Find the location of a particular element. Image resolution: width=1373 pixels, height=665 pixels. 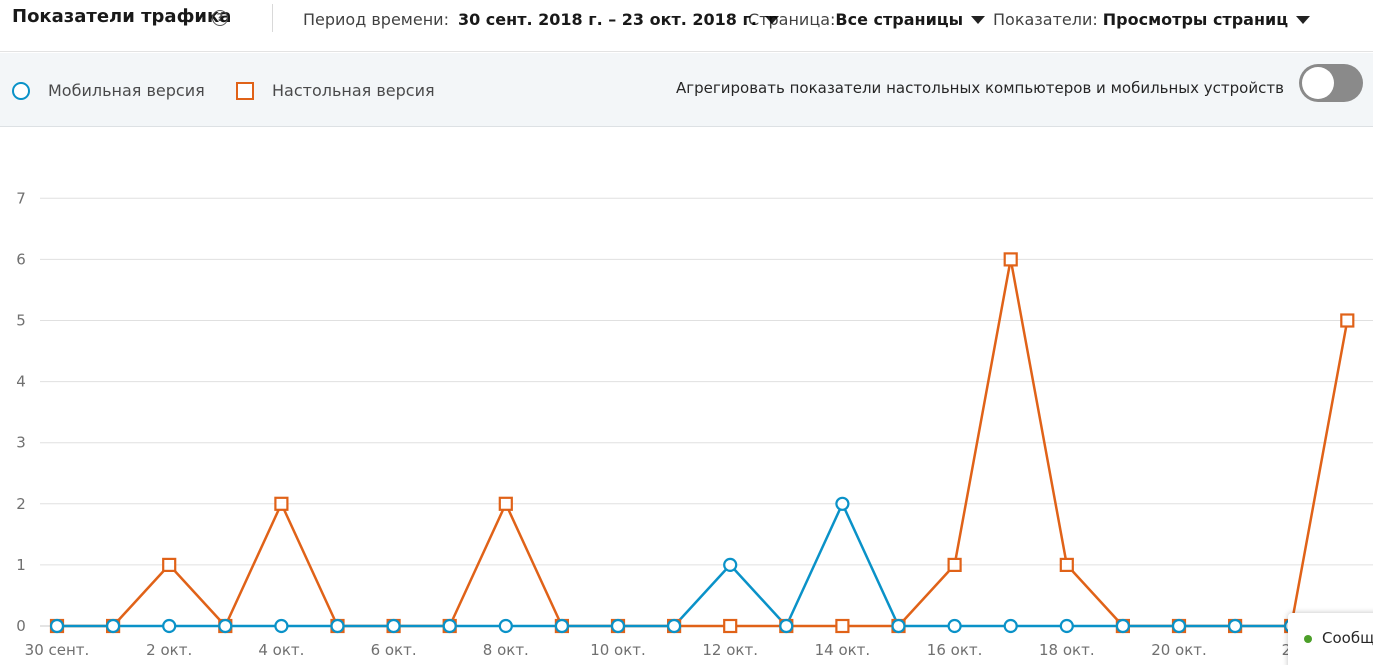

y-tick-label: 0 is located at coordinates (21, 626).